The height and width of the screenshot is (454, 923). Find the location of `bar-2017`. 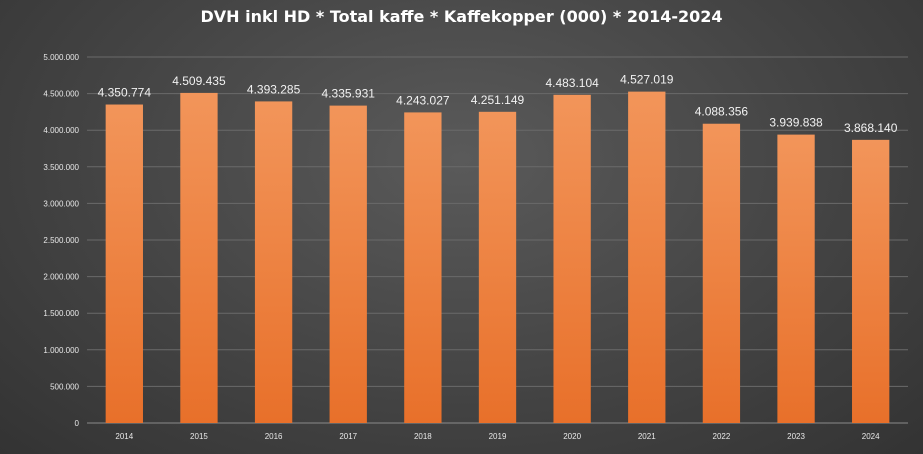

bar-2017 is located at coordinates (348, 264).